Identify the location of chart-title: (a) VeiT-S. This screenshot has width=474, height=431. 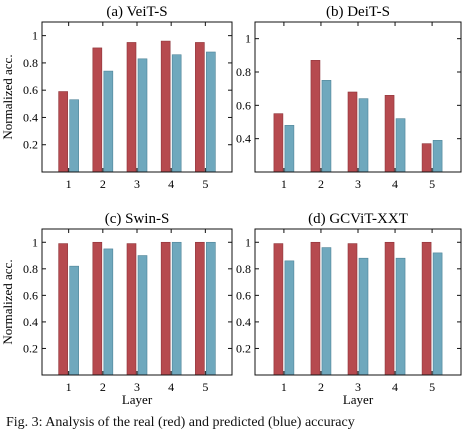
(136, 12).